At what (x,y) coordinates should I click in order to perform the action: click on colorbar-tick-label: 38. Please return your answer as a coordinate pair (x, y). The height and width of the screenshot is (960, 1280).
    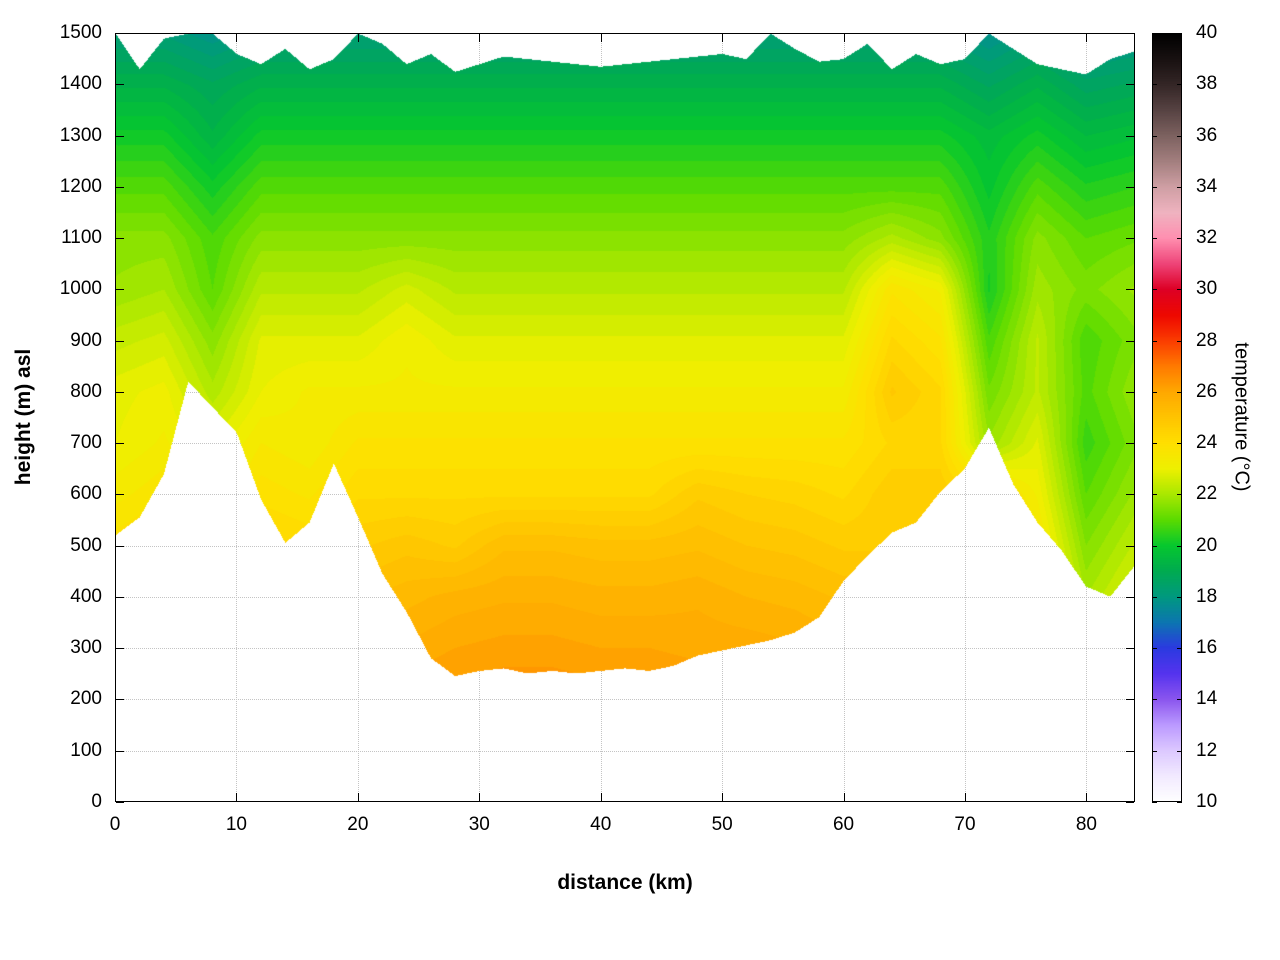
    Looking at the image, I should click on (1207, 84).